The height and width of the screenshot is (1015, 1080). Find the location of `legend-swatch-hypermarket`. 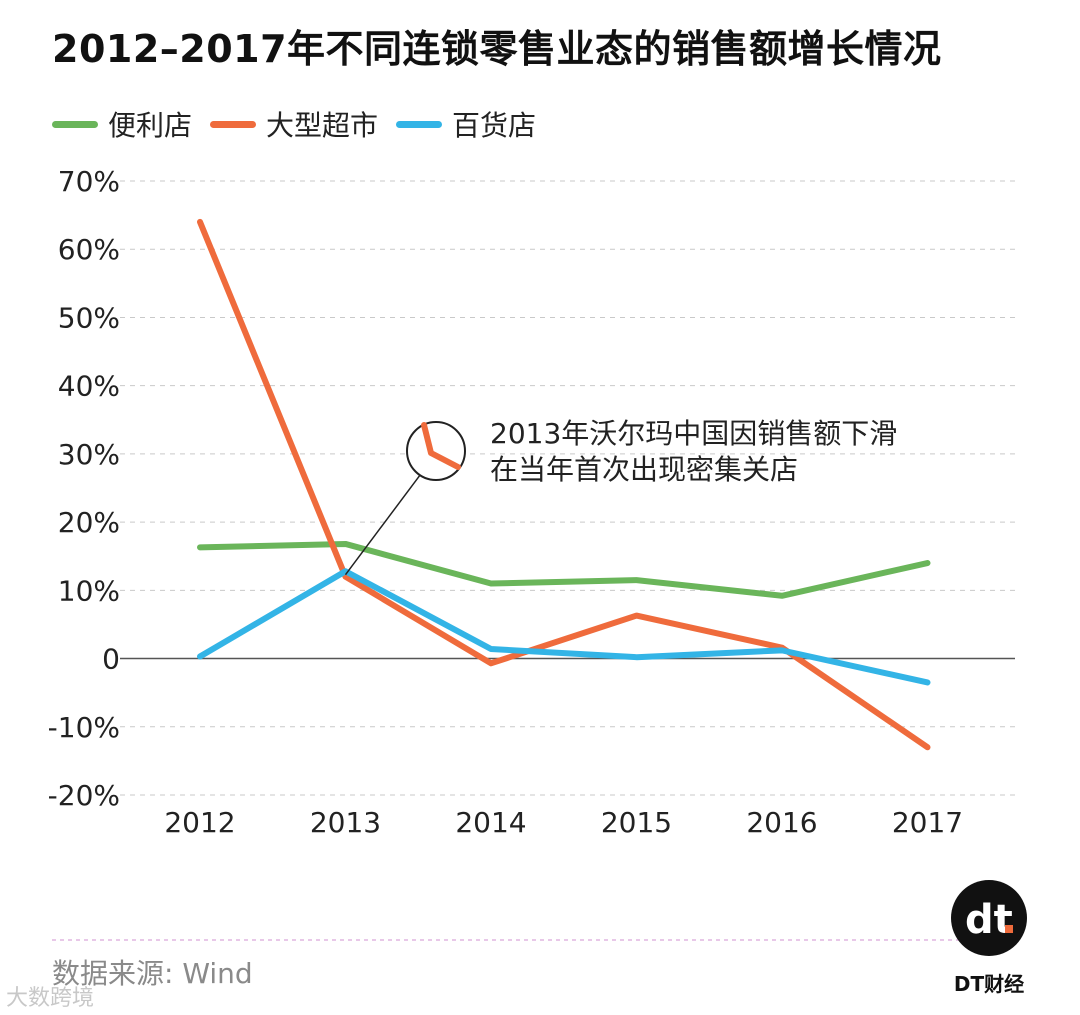

legend-swatch-hypermarket is located at coordinates (233, 124).